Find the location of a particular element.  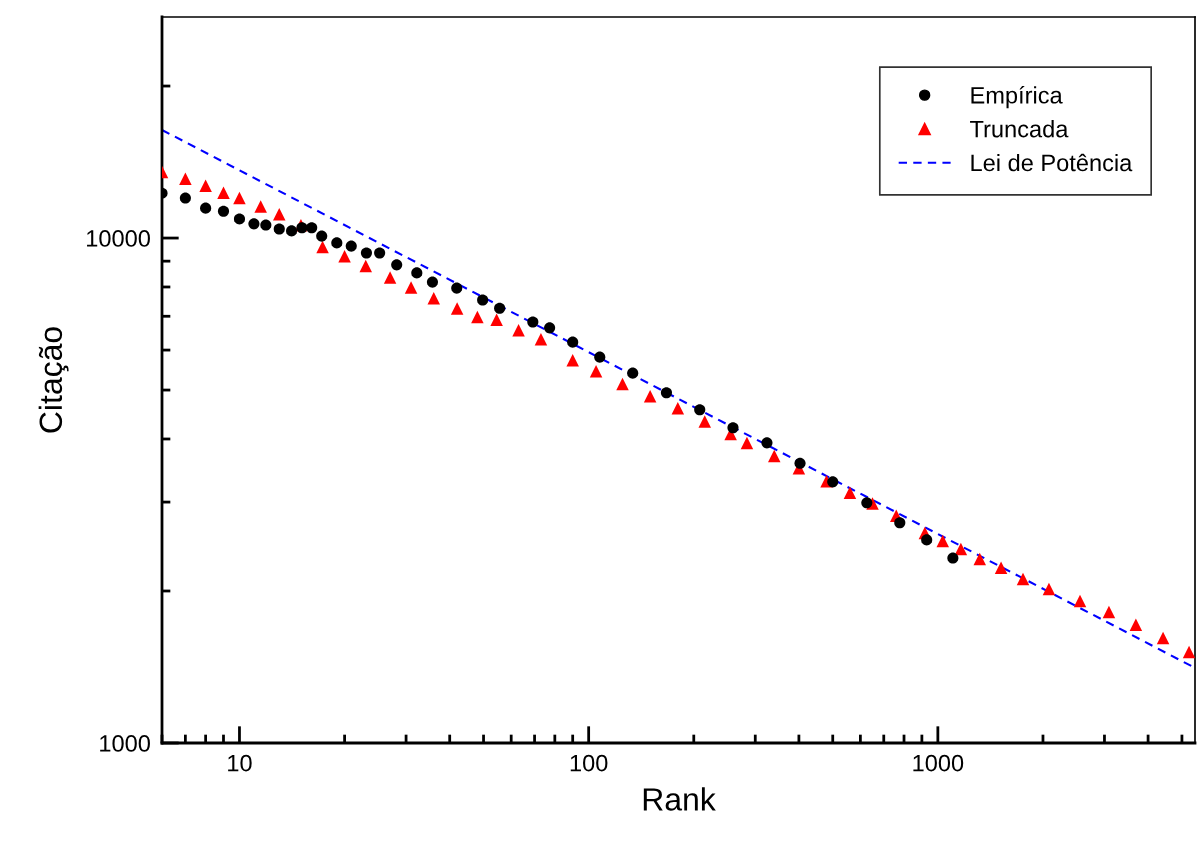

x-tick-label: 100 is located at coordinates (589, 763).